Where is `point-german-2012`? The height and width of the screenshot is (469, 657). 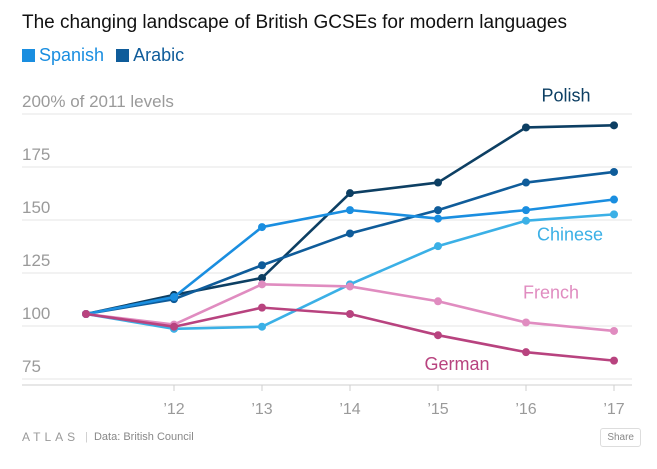 point-german-2012 is located at coordinates (174, 326).